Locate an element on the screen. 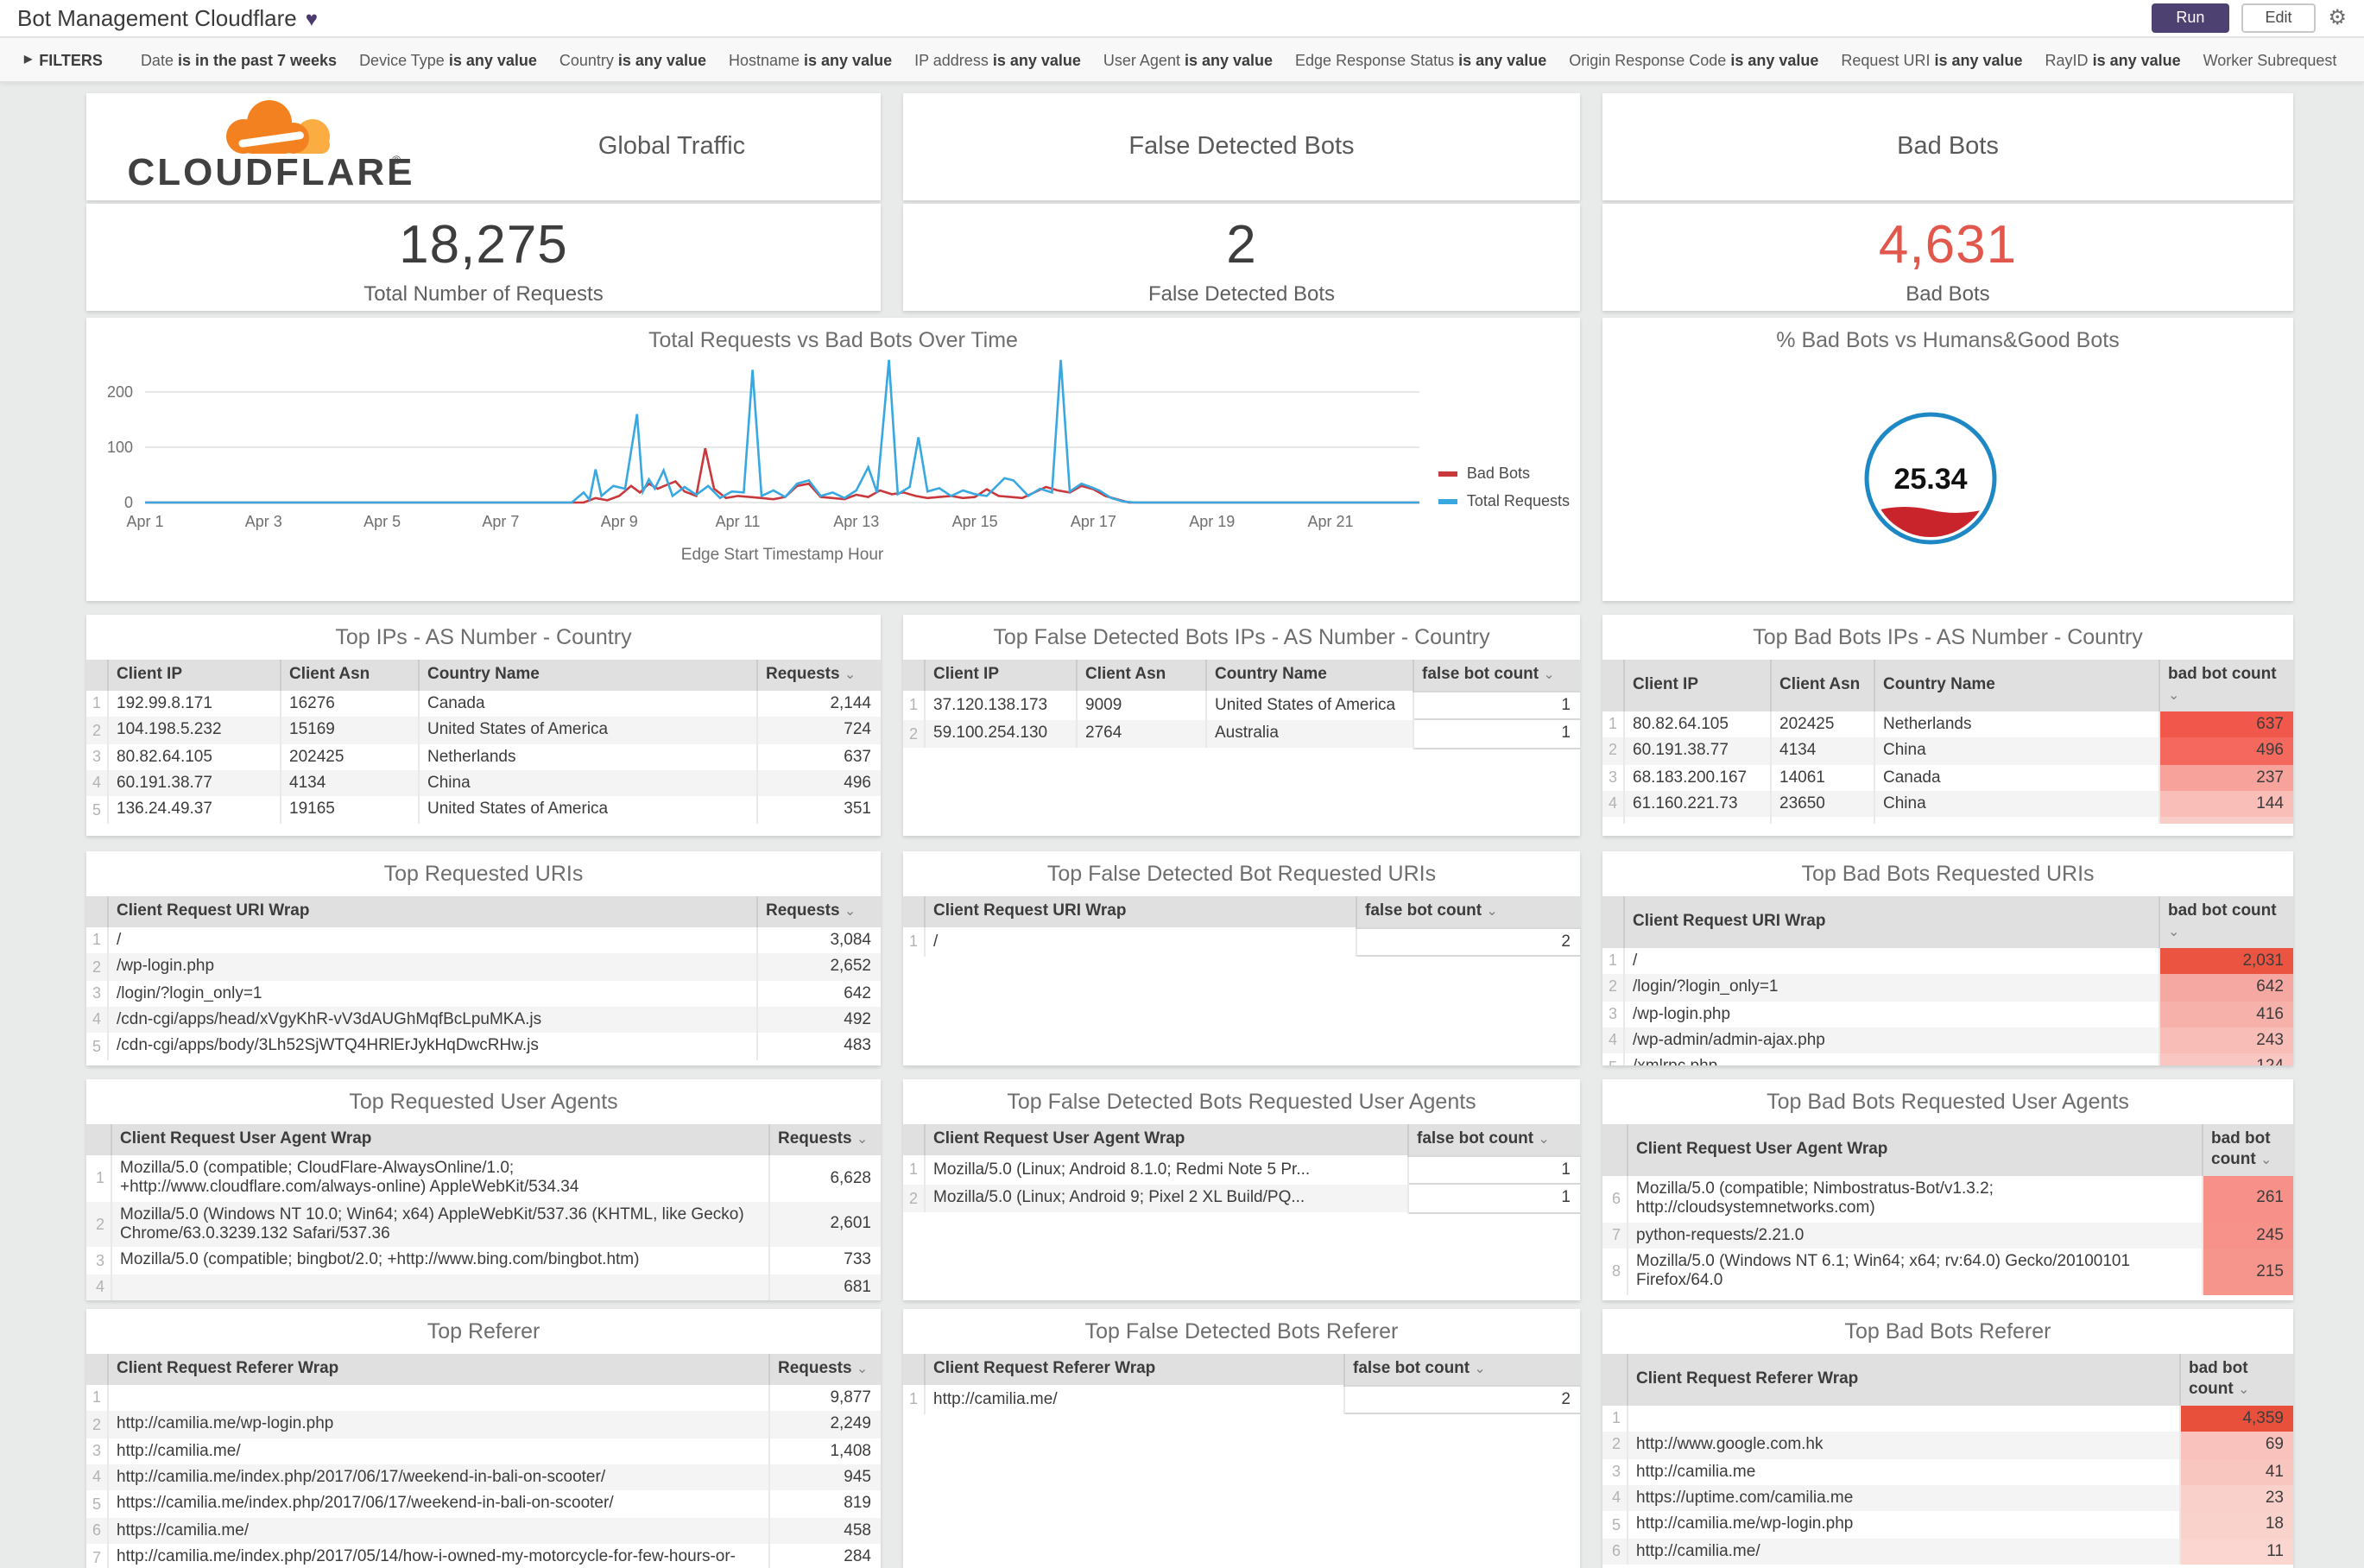  filter-item: RayID is any value is located at coordinates (2113, 60).